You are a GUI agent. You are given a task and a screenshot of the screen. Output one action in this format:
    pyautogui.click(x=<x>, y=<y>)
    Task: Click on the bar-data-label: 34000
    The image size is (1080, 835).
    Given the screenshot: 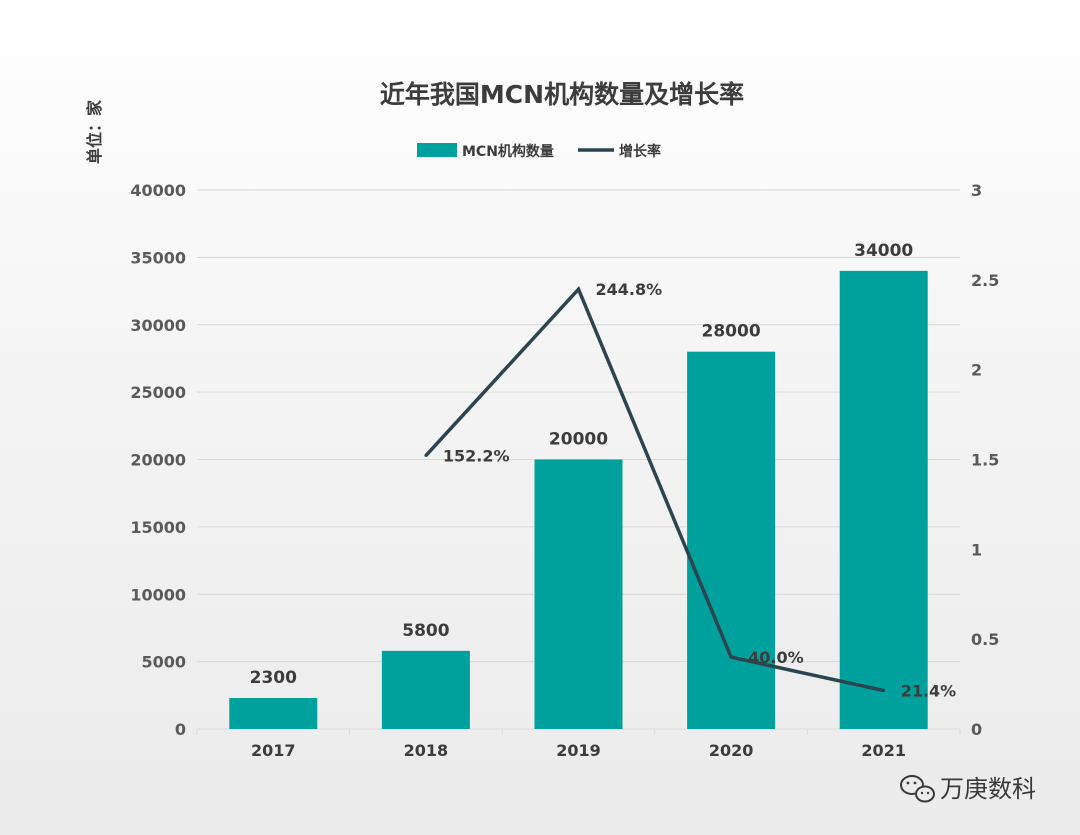 What is the action you would take?
    pyautogui.click(x=883, y=251)
    